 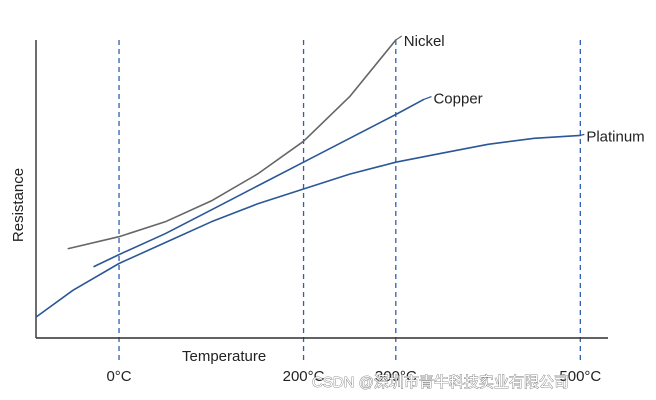 What do you see at coordinates (615, 136) in the screenshot?
I see `series-label-platinum: Platinum` at bounding box center [615, 136].